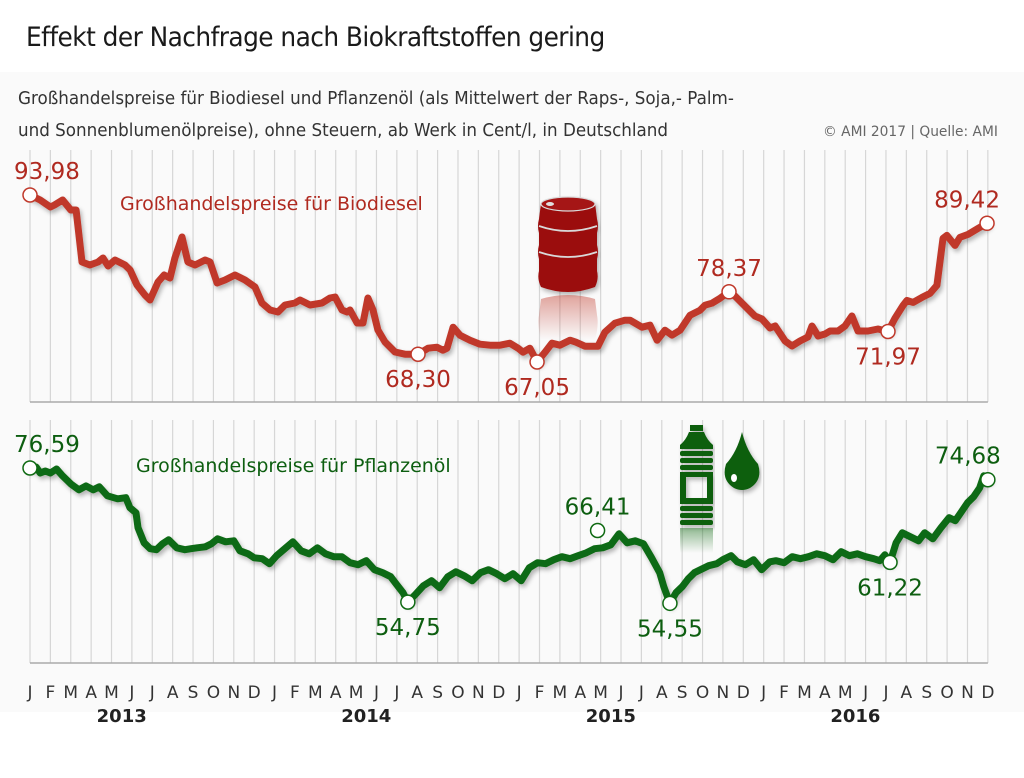 The height and width of the screenshot is (778, 1024). What do you see at coordinates (855, 716) in the screenshot?
I see `x-year-label: 2016` at bounding box center [855, 716].